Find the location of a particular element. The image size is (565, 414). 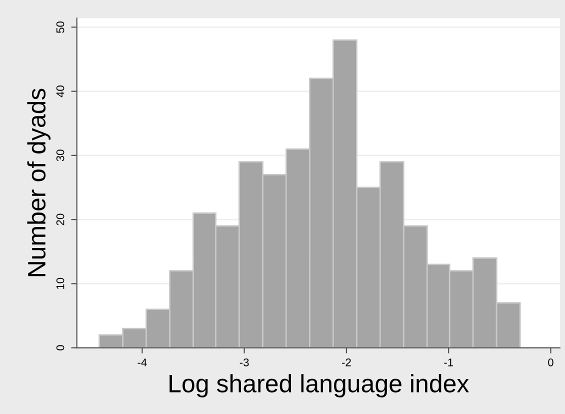

y-tick-label: 0 is located at coordinates (60, 347).